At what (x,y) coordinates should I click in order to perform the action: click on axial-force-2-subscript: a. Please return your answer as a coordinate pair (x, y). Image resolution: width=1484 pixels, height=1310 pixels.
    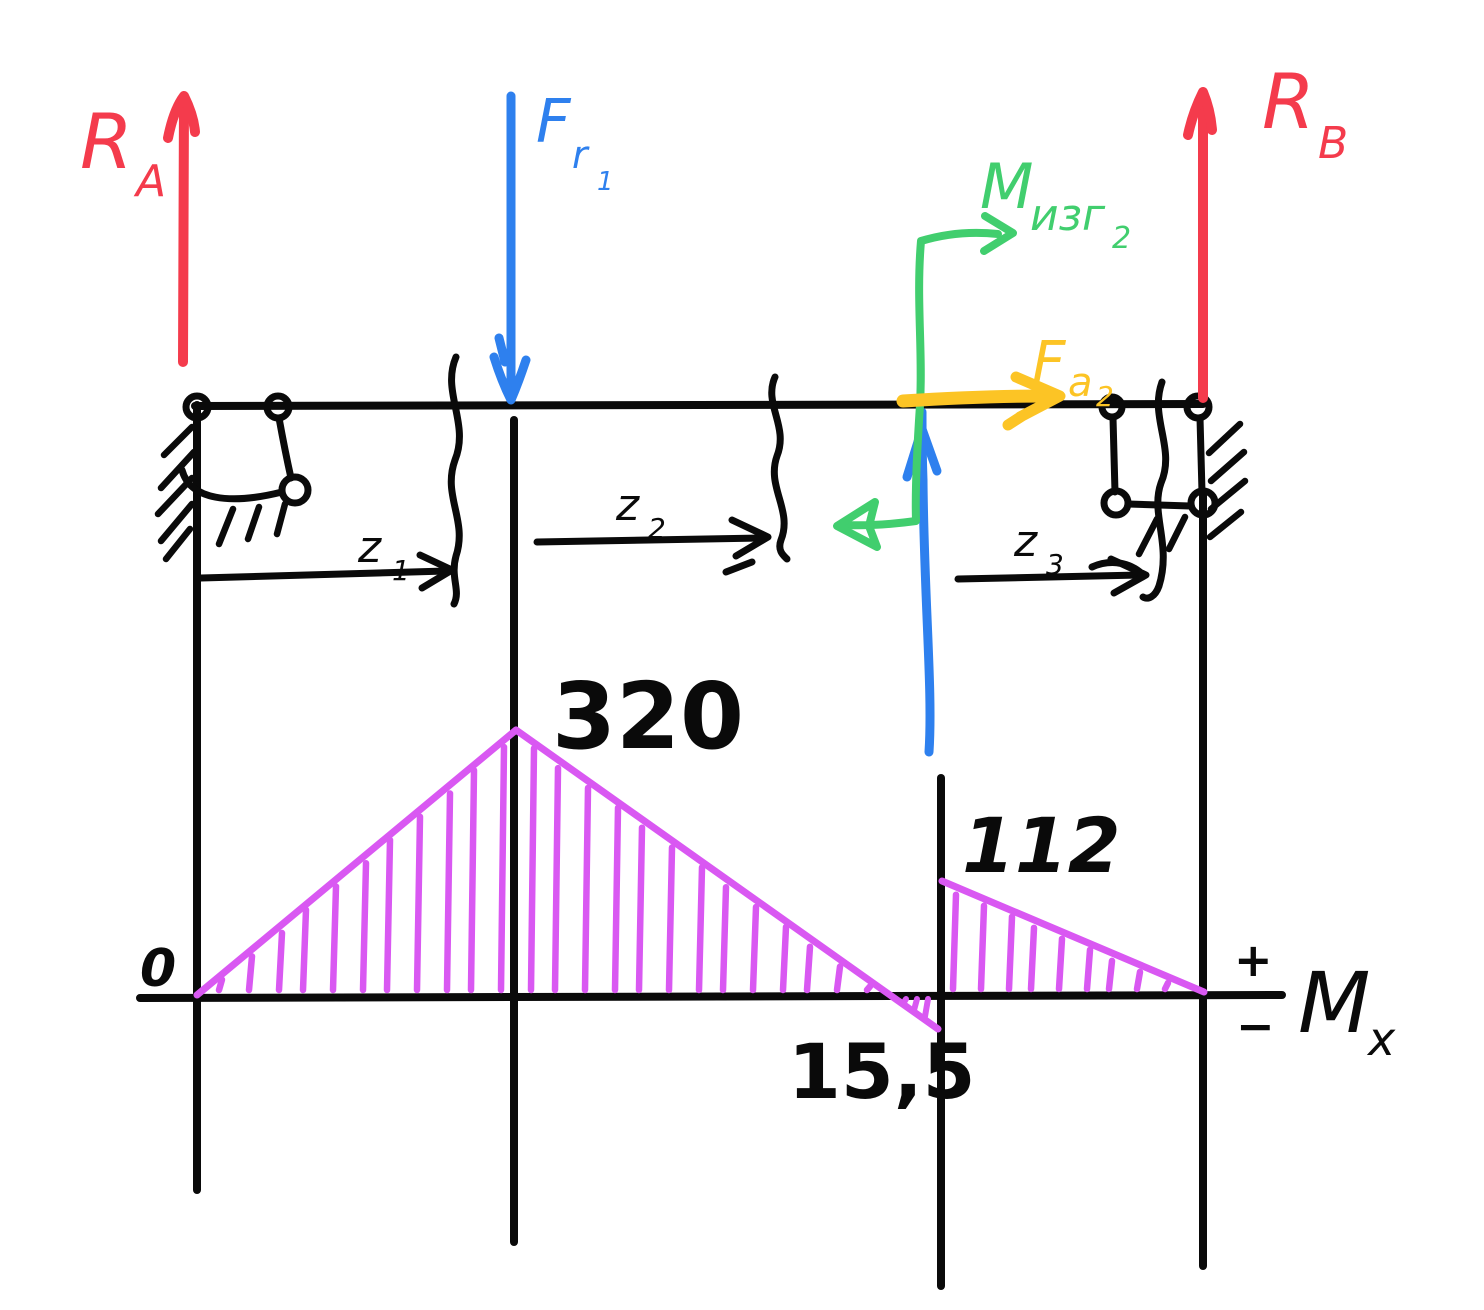
    Looking at the image, I should click on (1080, 383).